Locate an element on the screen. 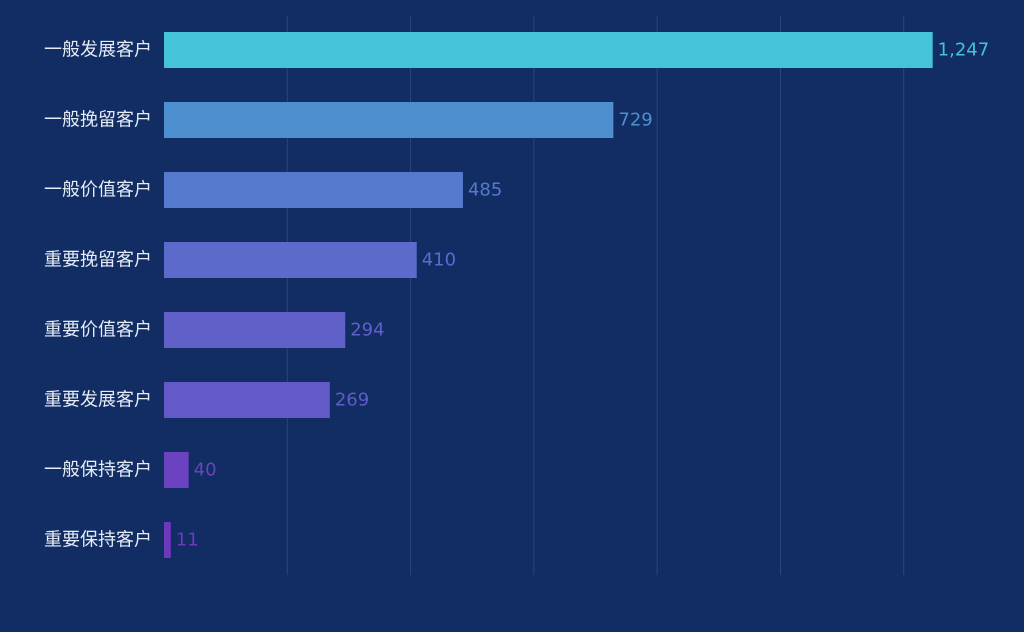 The width and height of the screenshot is (1024, 632). category-label: 重要挽留客户 is located at coordinates (98, 260).